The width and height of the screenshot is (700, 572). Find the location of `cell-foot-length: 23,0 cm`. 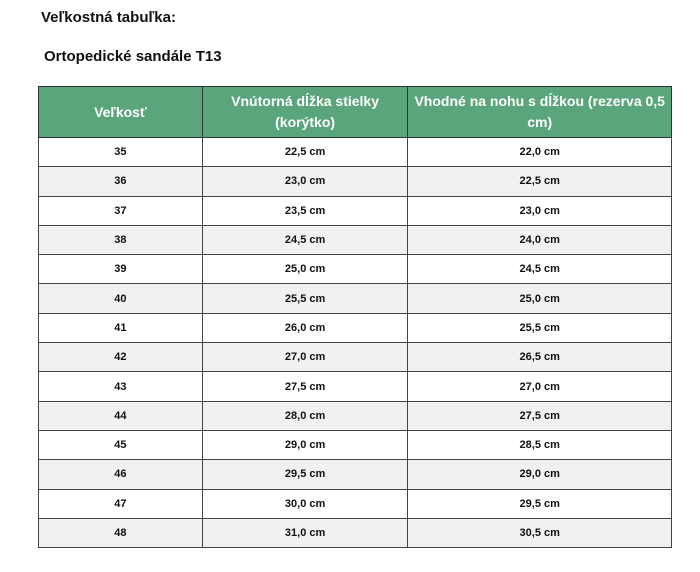

cell-foot-length: 23,0 cm is located at coordinates (539, 210).